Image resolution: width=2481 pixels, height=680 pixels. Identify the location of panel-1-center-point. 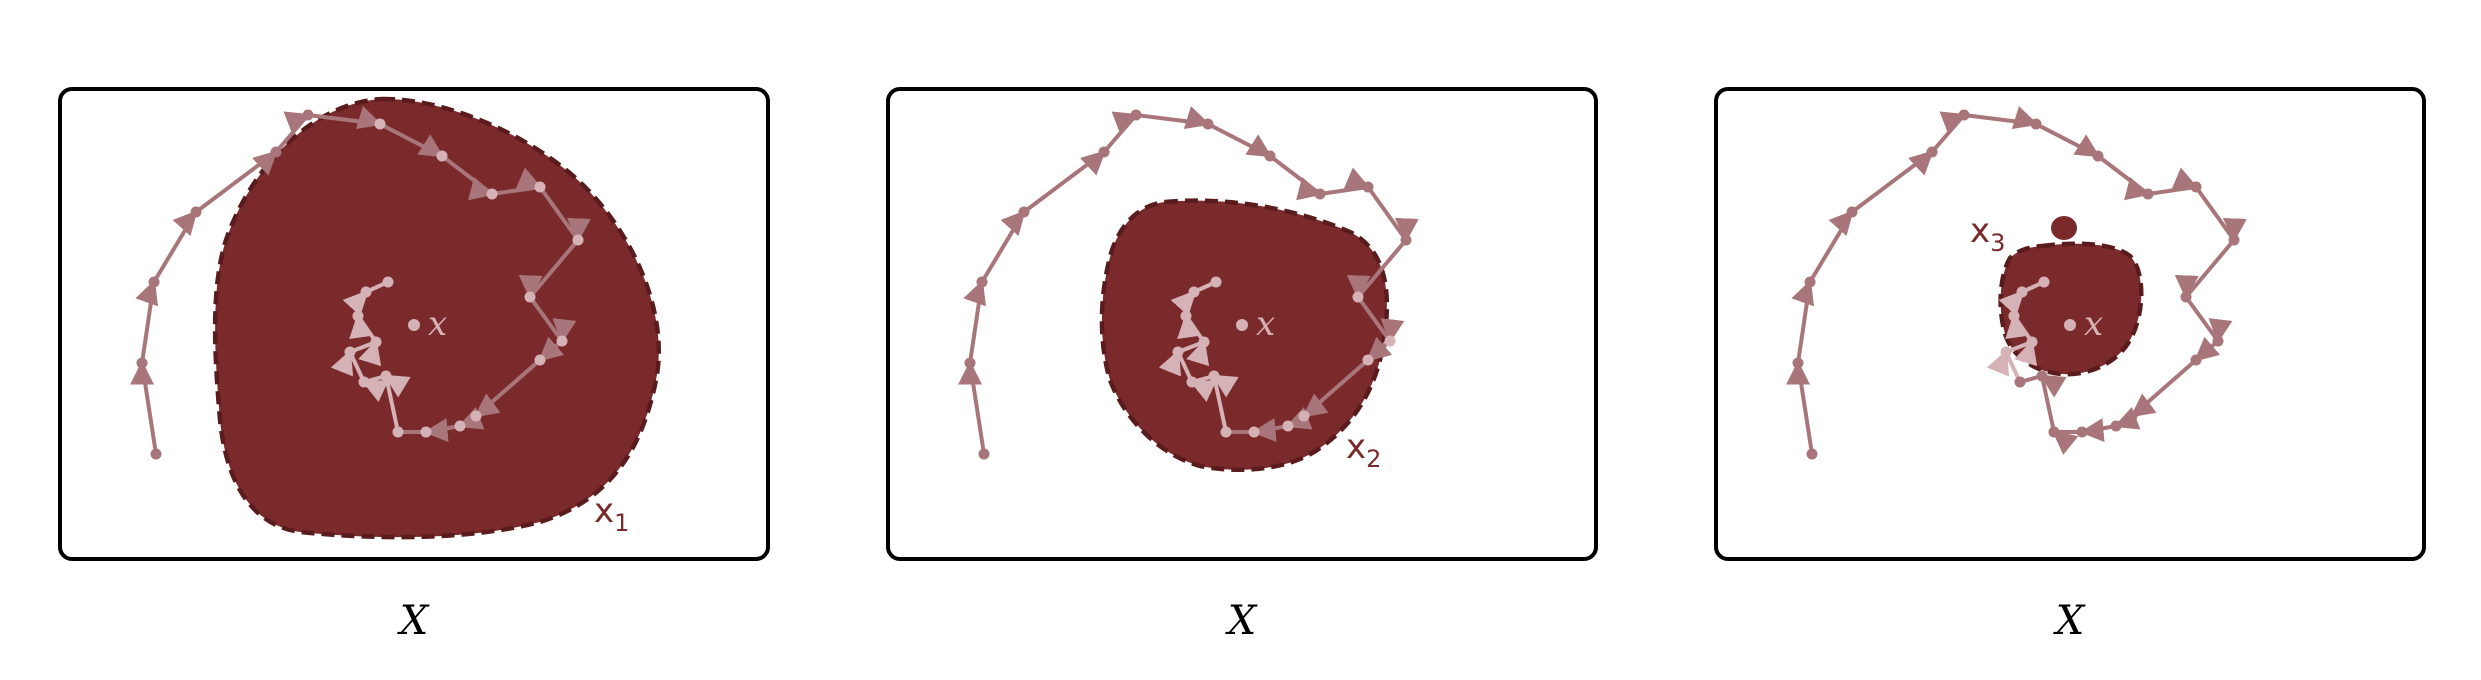
(414, 325).